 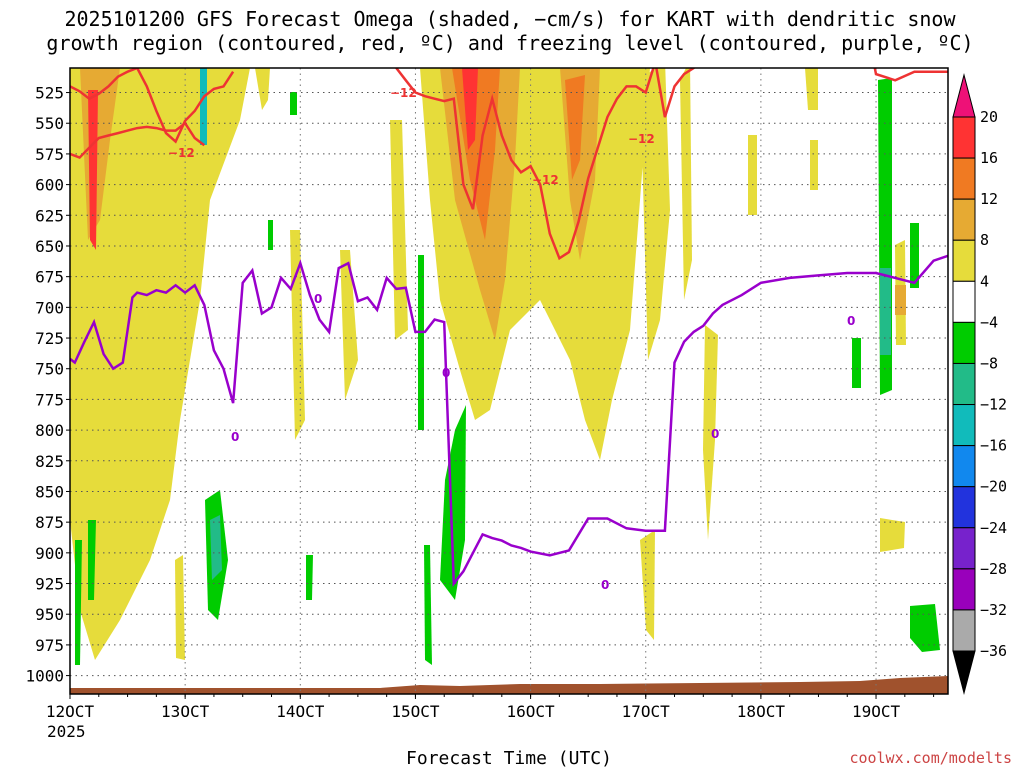 What do you see at coordinates (989, 158) in the screenshot?
I see `colorbar-label: 16` at bounding box center [989, 158].